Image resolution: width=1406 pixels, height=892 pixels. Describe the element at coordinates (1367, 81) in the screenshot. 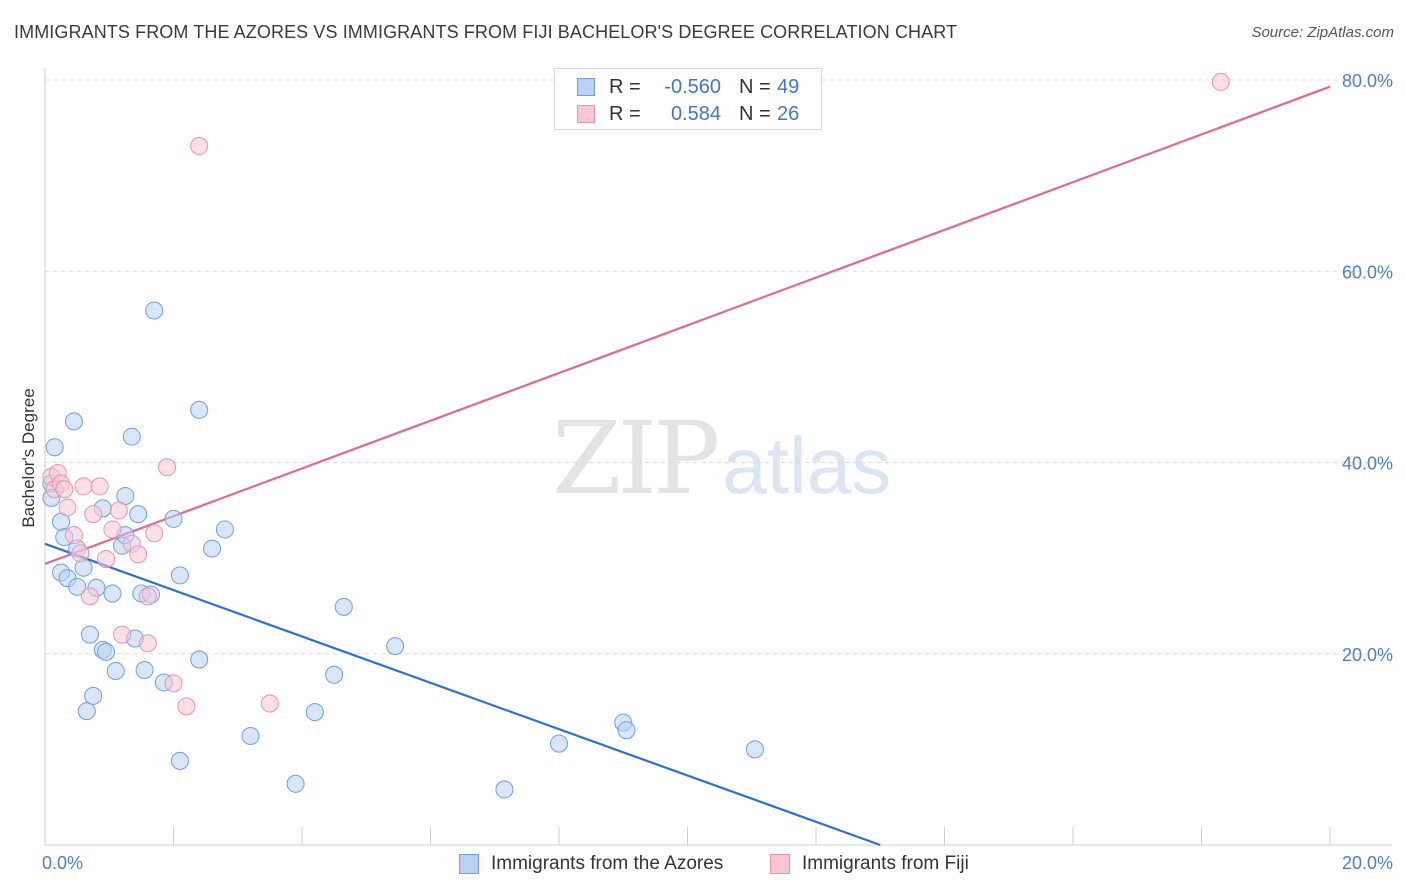

I see `y-tick-label: 80.0%` at that location.